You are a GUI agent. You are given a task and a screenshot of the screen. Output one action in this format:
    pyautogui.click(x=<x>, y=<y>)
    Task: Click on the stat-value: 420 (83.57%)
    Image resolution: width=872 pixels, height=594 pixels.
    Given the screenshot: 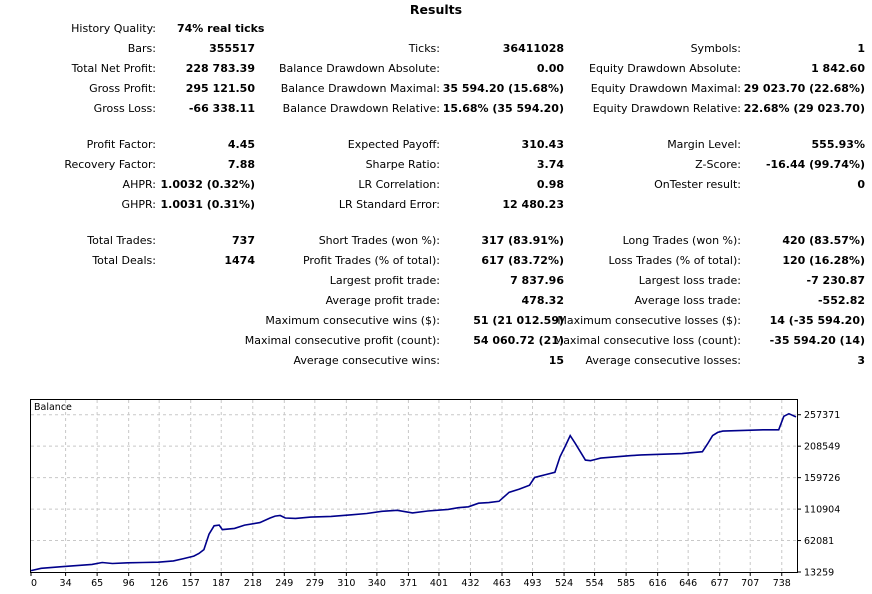 What is the action you would take?
    pyautogui.click(x=823, y=240)
    